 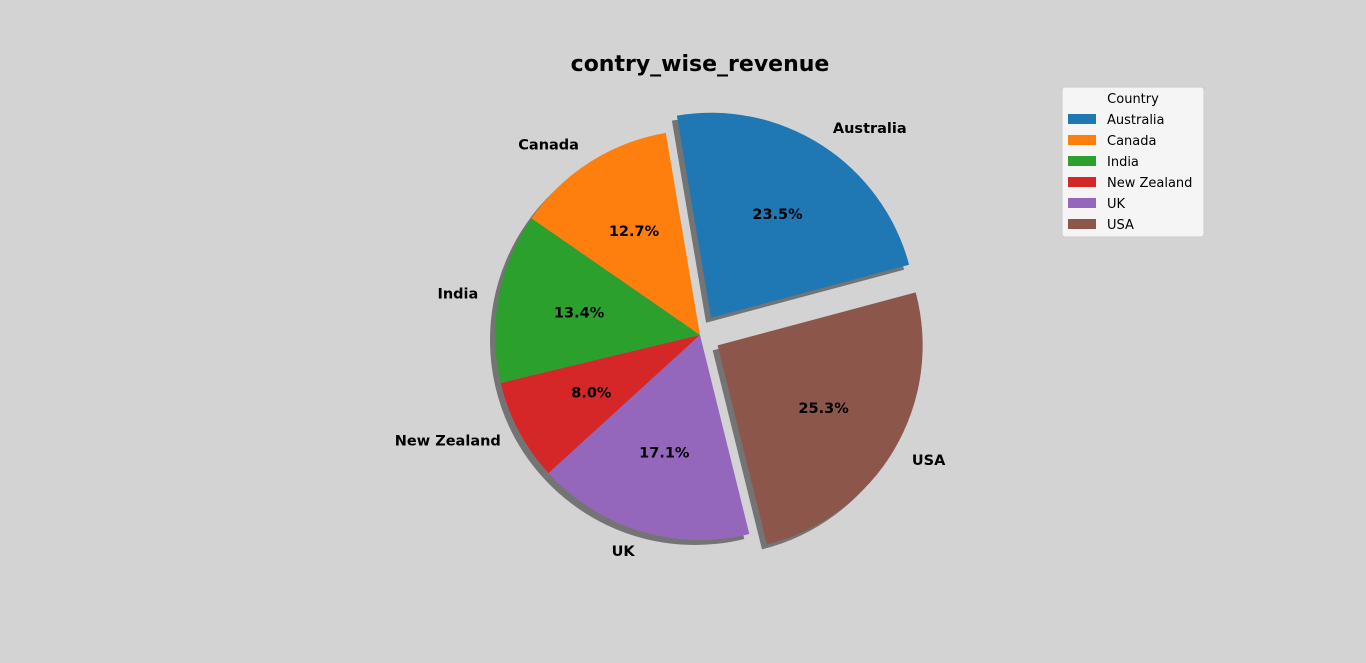 I want to click on legend-title: Country, so click(x=1133, y=99).